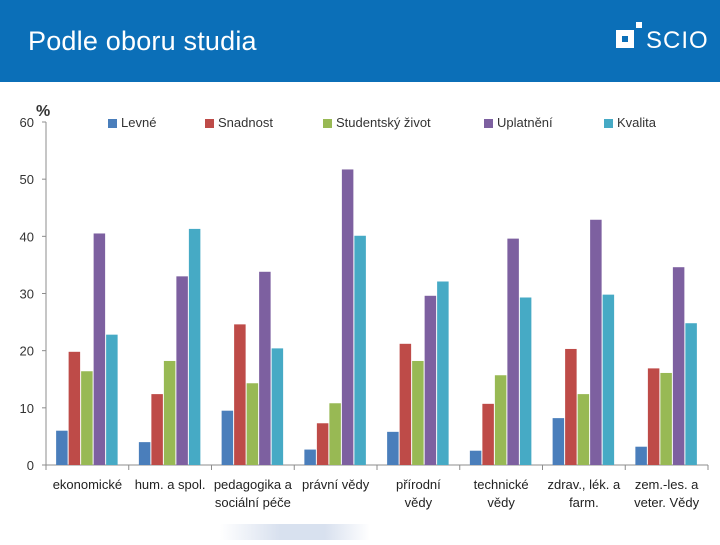 This screenshot has height=545, width=720. What do you see at coordinates (170, 484) in the screenshot?
I see `x-tick-label: hum. a spol.` at bounding box center [170, 484].